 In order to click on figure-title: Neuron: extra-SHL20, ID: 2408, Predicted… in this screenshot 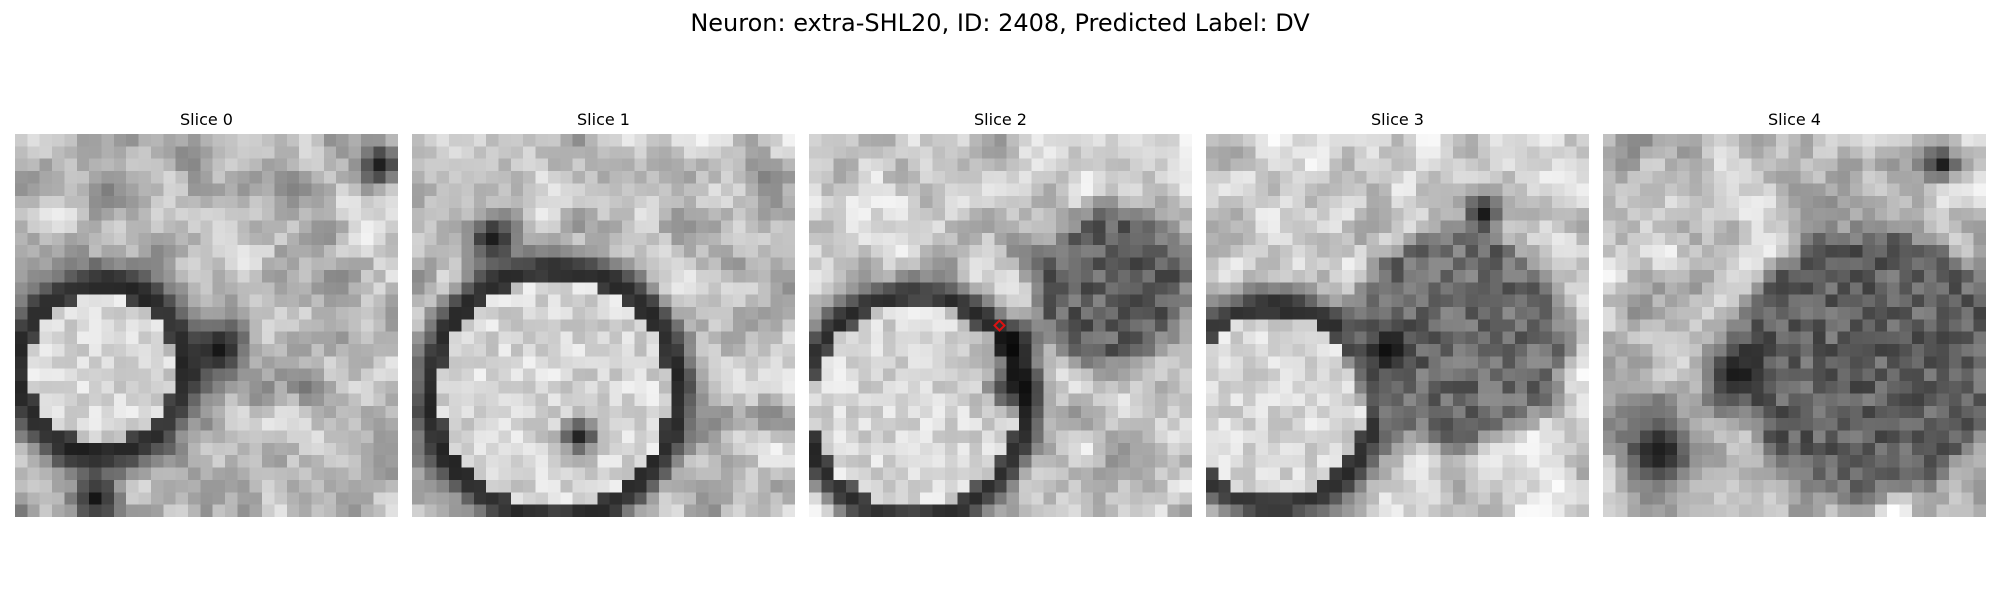, I will do `click(1000, 23)`.